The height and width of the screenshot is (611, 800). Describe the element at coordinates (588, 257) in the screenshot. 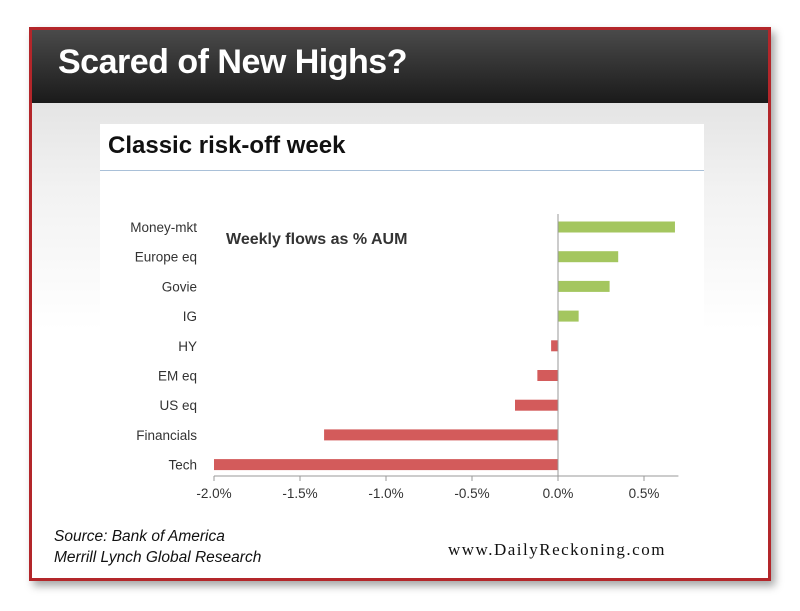

I see `bar-europe-eq` at that location.